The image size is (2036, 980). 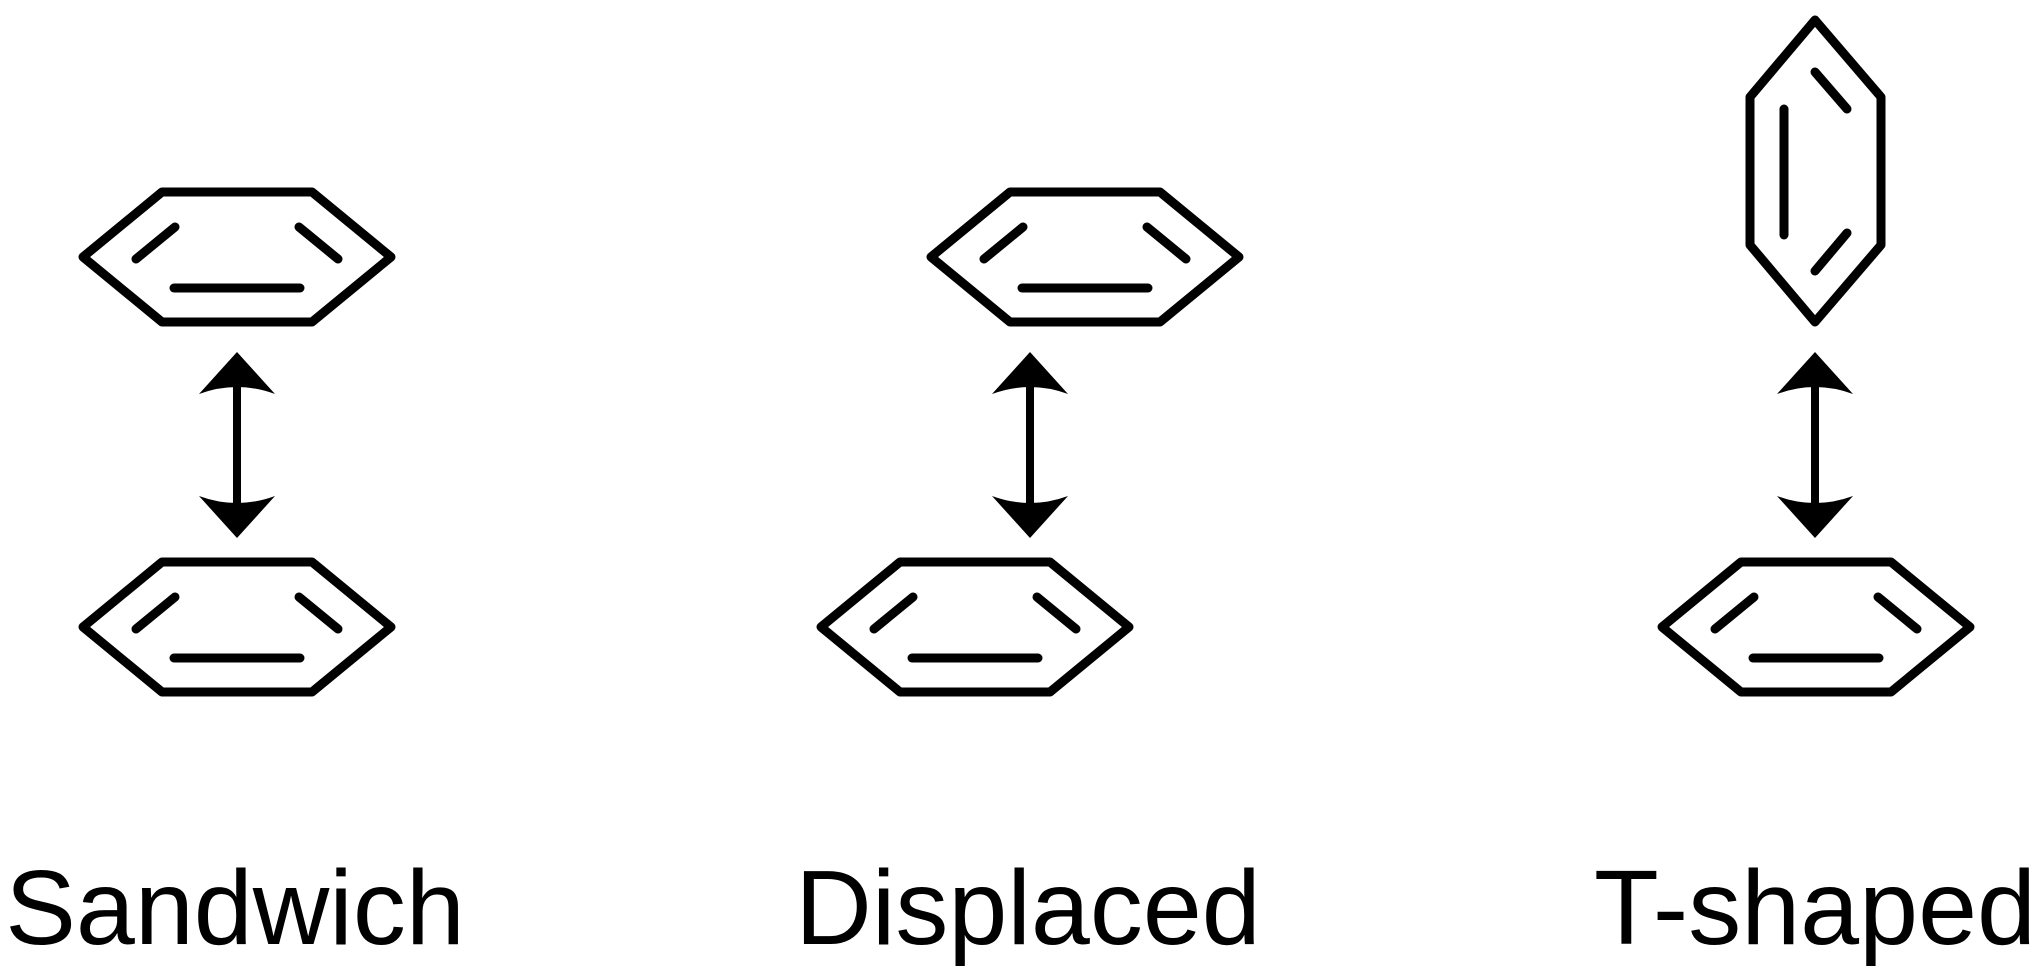 What do you see at coordinates (1815, 908) in the screenshot?
I see `label-t-shaped: T-shaped` at bounding box center [1815, 908].